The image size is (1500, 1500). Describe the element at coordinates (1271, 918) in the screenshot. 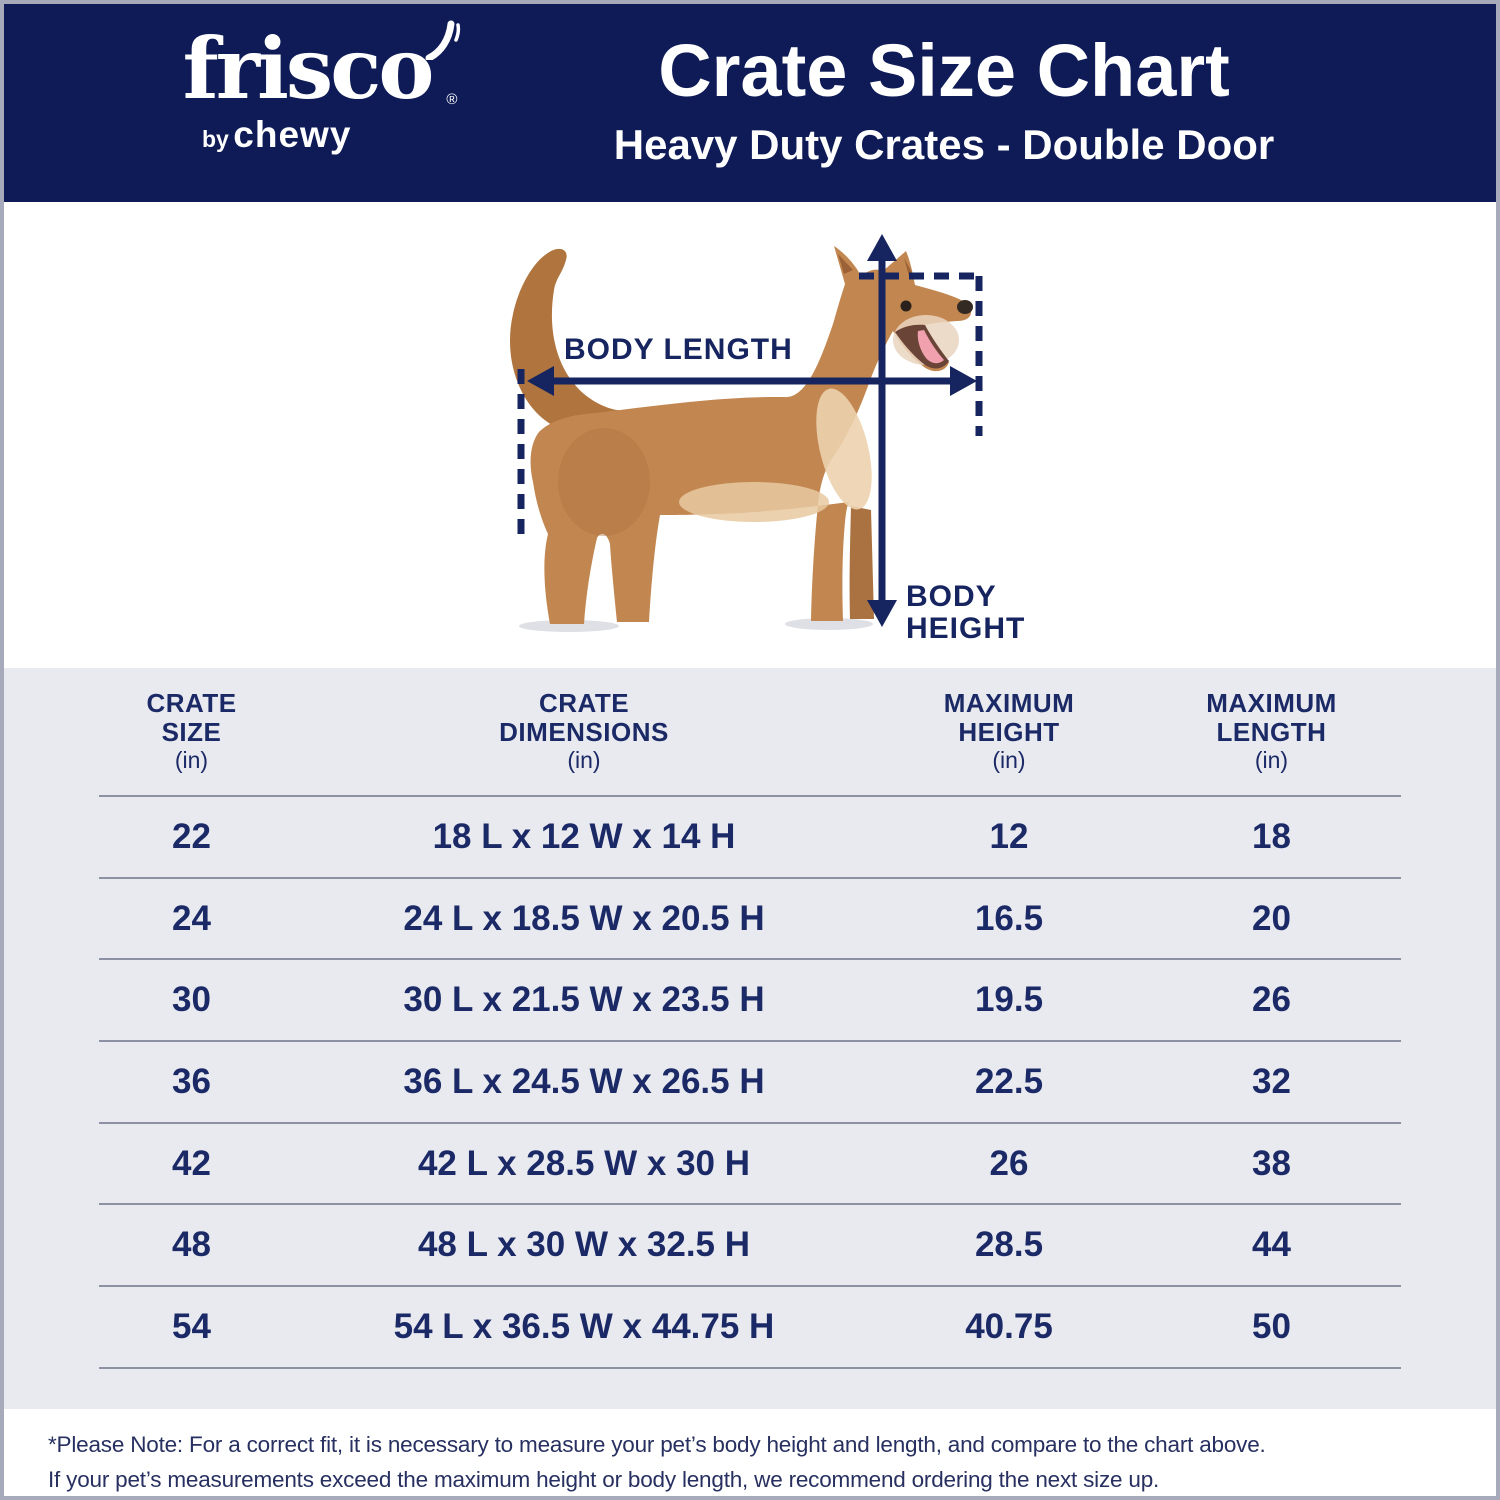

I see `maximum-length-cell: 20` at that location.